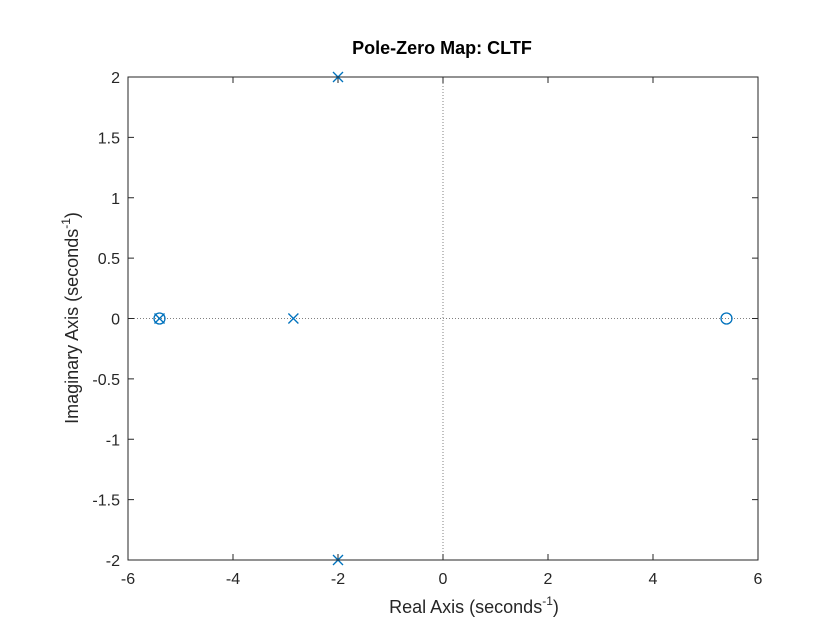 This screenshot has width=840, height=630. What do you see at coordinates (465, 607) in the screenshot?
I see `x-axis-title-main: Real Axis (seconds` at bounding box center [465, 607].